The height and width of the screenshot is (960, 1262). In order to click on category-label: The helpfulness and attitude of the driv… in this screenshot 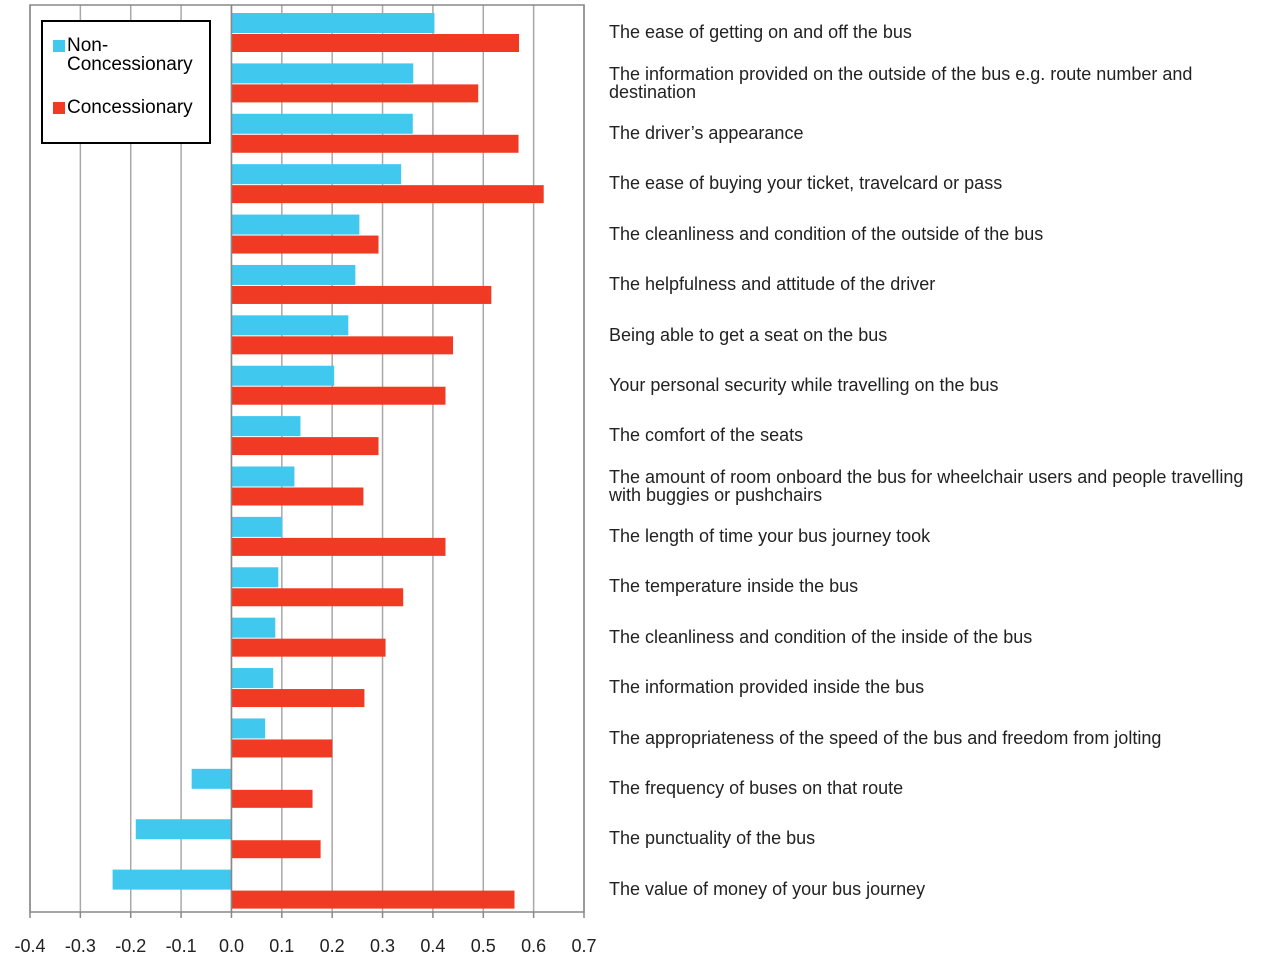, I will do `click(772, 284)`.